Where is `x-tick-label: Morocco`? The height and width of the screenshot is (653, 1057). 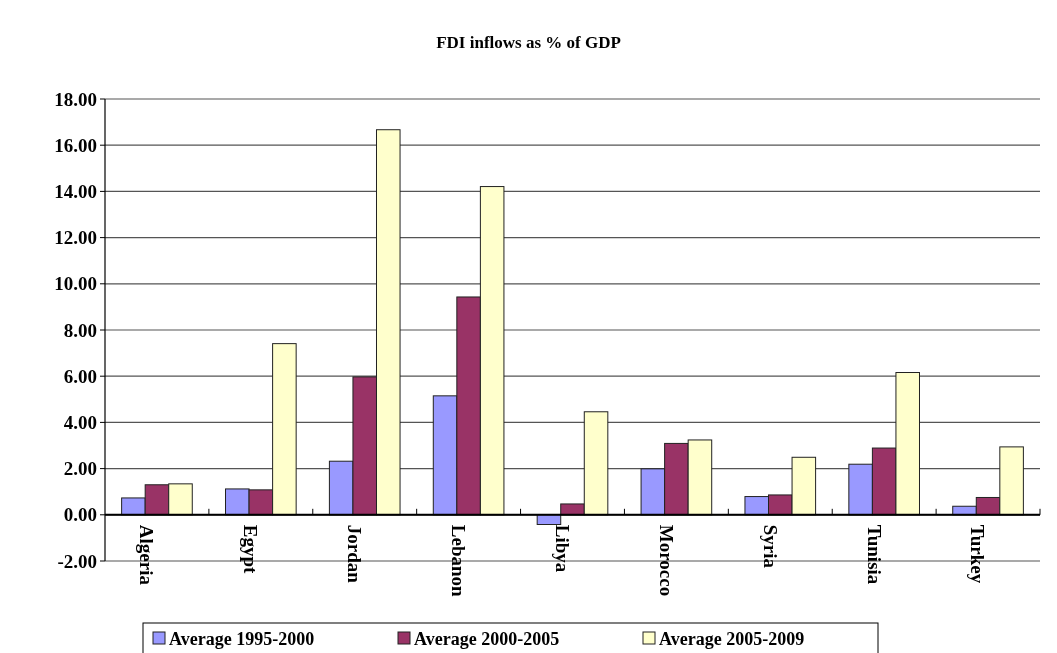 x-tick-label: Morocco is located at coordinates (666, 560).